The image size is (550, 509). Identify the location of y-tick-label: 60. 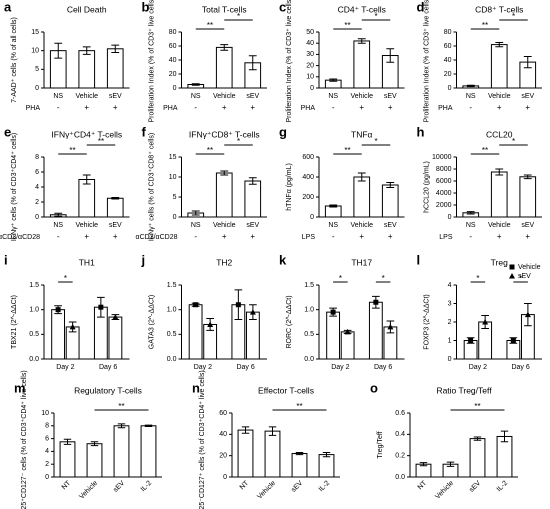
(448, 46).